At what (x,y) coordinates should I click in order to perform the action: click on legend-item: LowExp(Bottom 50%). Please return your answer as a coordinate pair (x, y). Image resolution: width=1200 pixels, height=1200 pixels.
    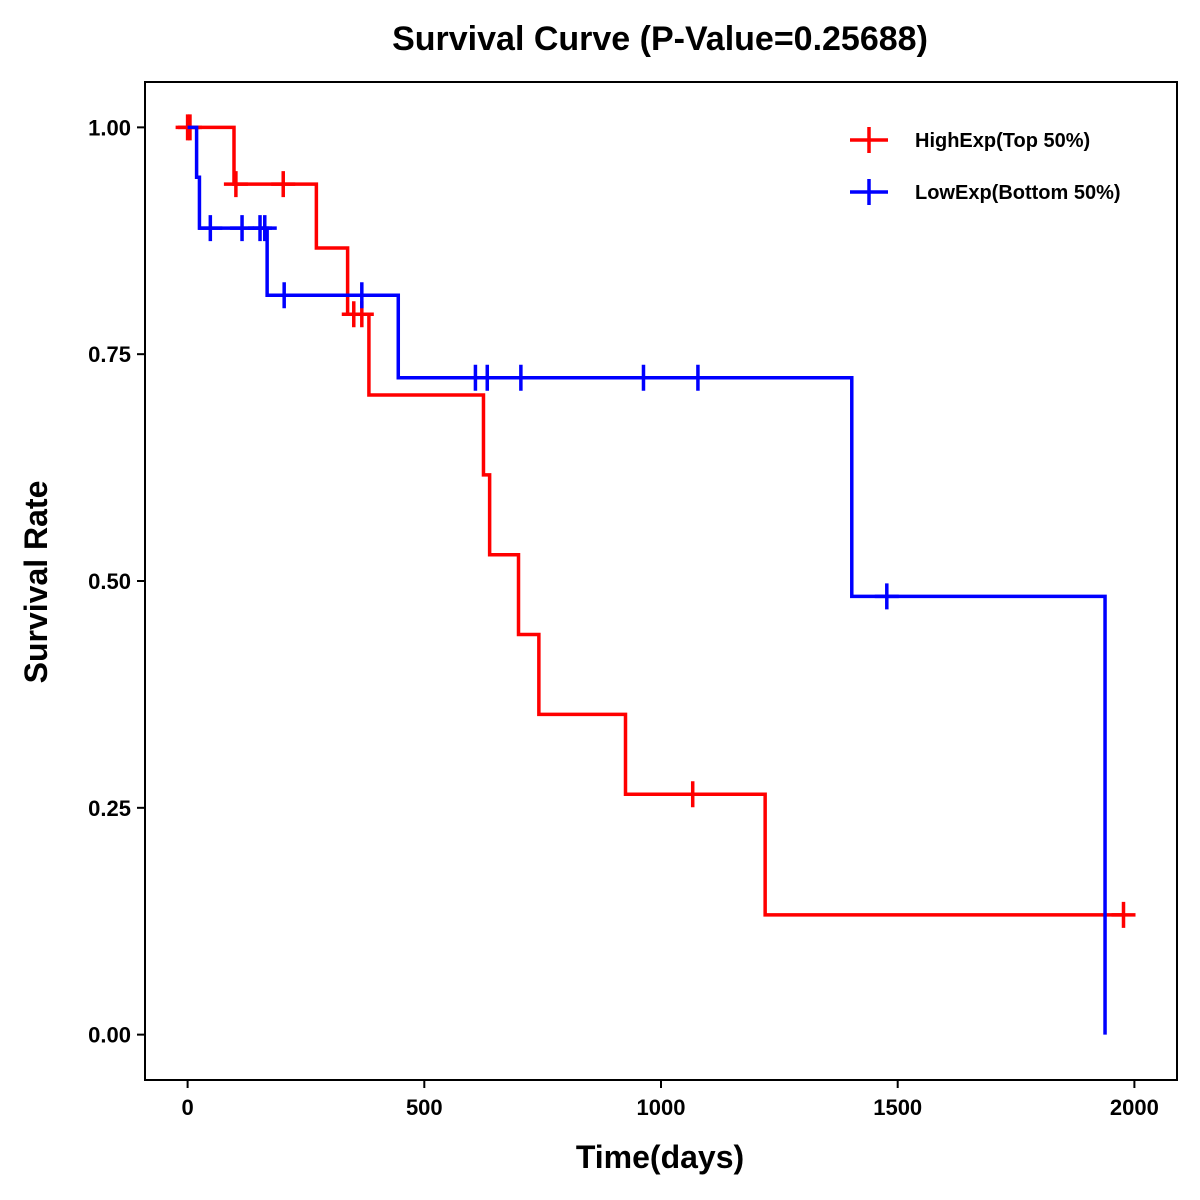
    Looking at the image, I should click on (985, 192).